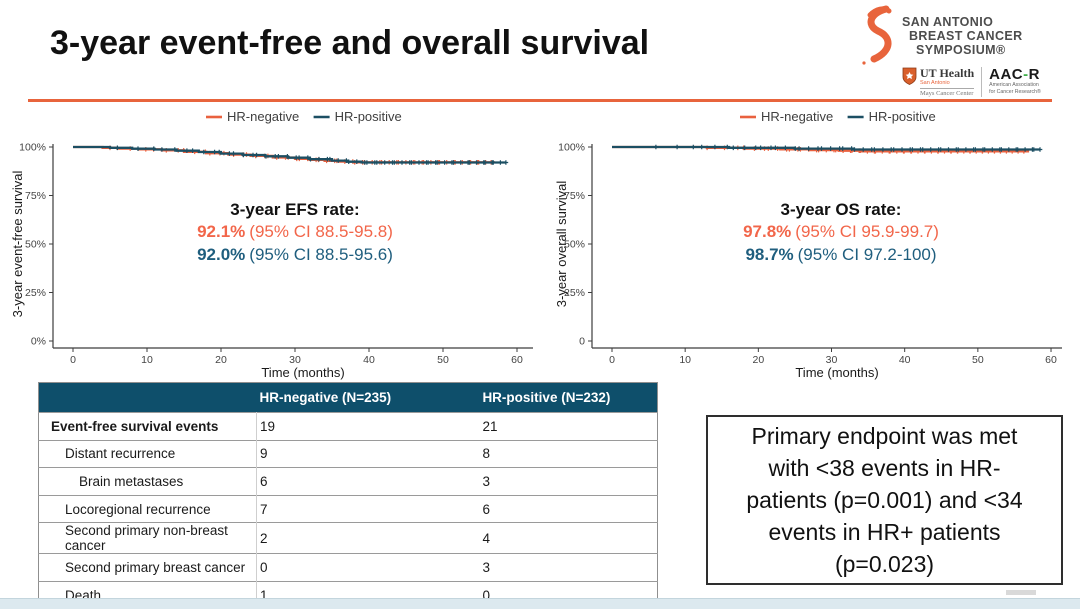 The height and width of the screenshot is (609, 1080). Describe the element at coordinates (147, 508) in the screenshot. I see `event-label: Locoregional recurrence` at that location.